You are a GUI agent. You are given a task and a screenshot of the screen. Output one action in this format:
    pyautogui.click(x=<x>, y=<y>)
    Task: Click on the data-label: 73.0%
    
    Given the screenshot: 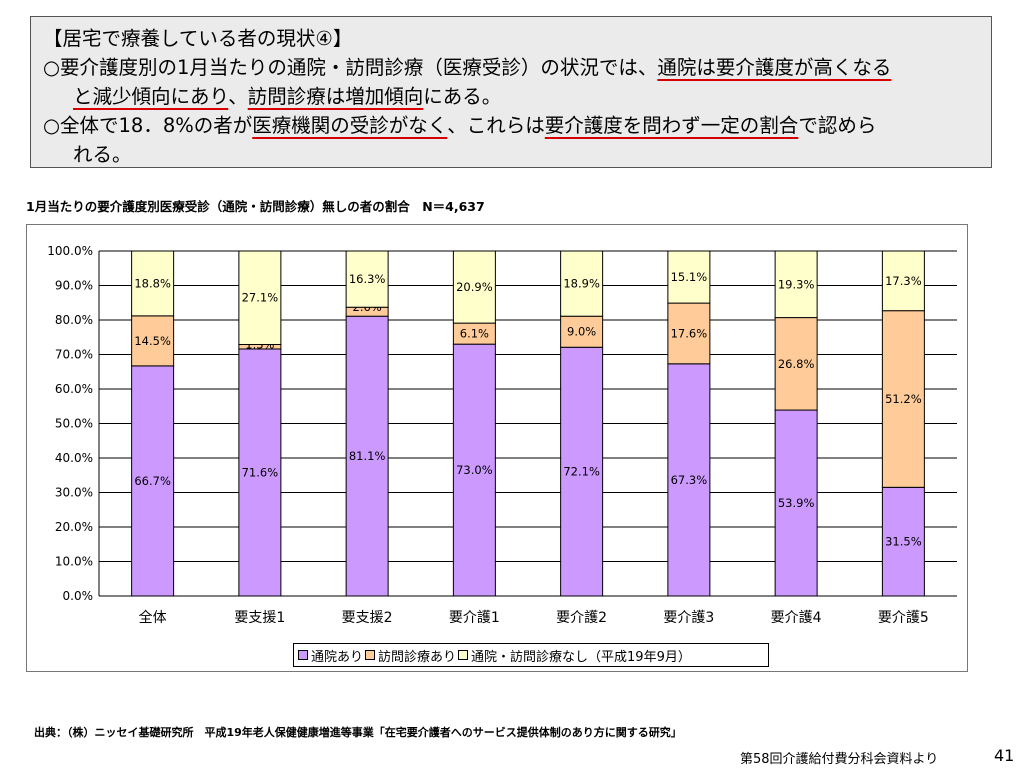 What is the action you would take?
    pyautogui.click(x=474, y=470)
    